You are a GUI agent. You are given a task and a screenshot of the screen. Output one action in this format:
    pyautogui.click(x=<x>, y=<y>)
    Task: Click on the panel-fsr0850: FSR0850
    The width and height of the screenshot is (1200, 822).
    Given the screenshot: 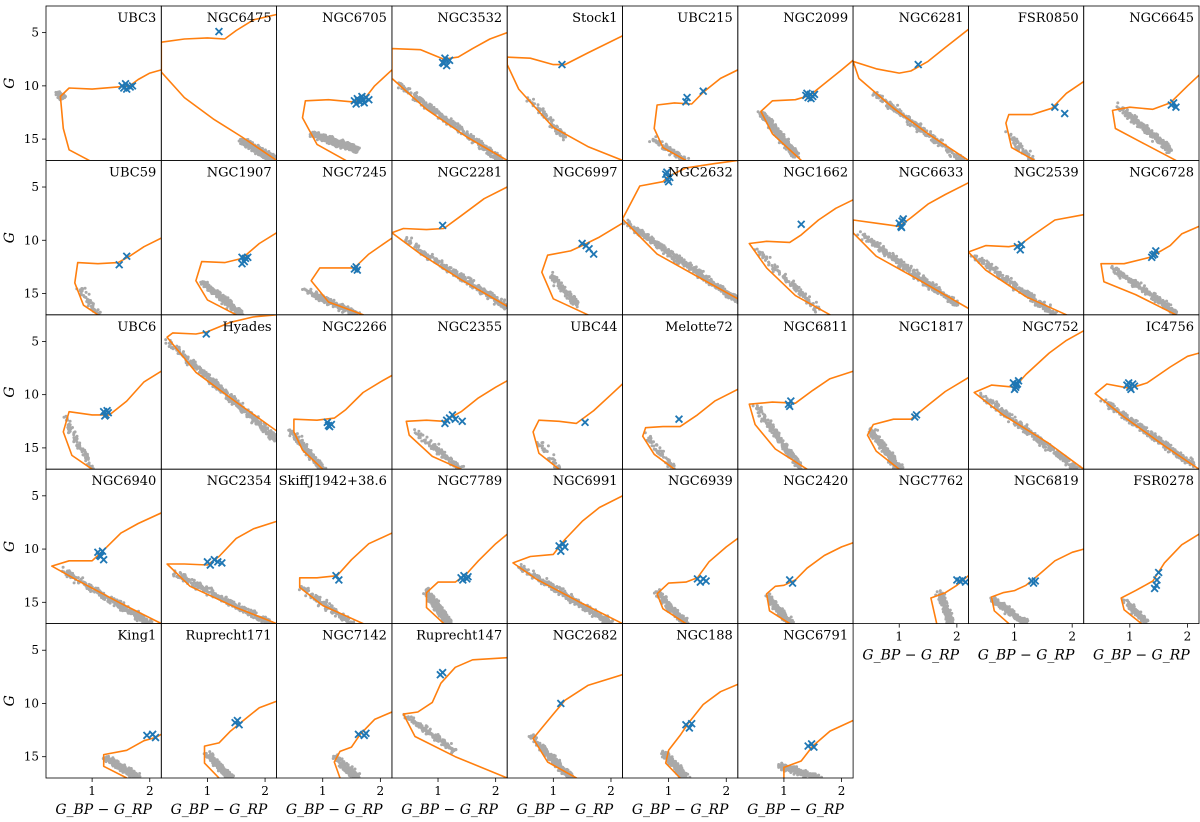 What is the action you would take?
    pyautogui.click(x=1025, y=83)
    